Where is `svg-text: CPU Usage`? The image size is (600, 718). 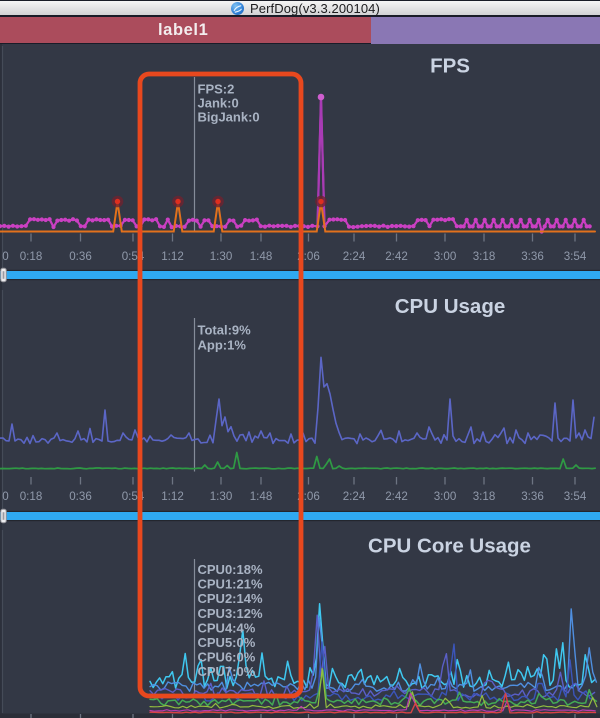 svg-text: CPU Usage is located at coordinates (450, 306).